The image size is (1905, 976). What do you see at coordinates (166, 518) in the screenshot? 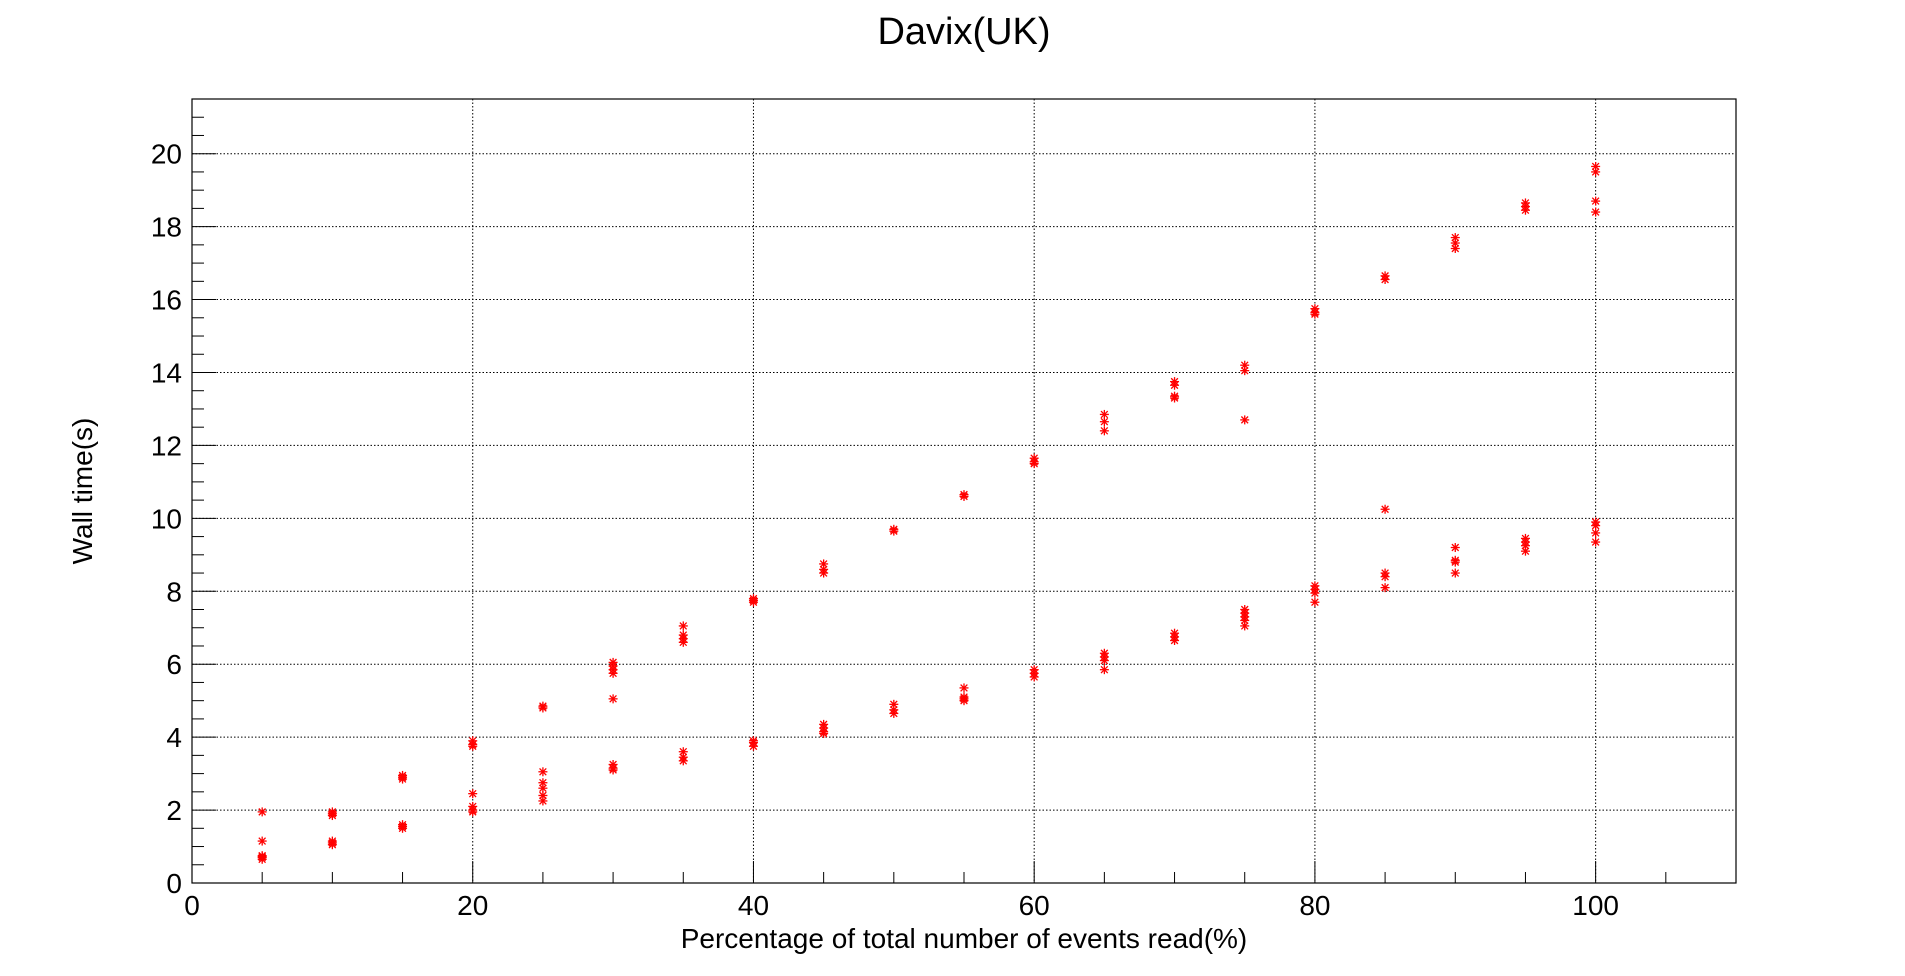
I see `y-tick-label: 10` at bounding box center [166, 518].